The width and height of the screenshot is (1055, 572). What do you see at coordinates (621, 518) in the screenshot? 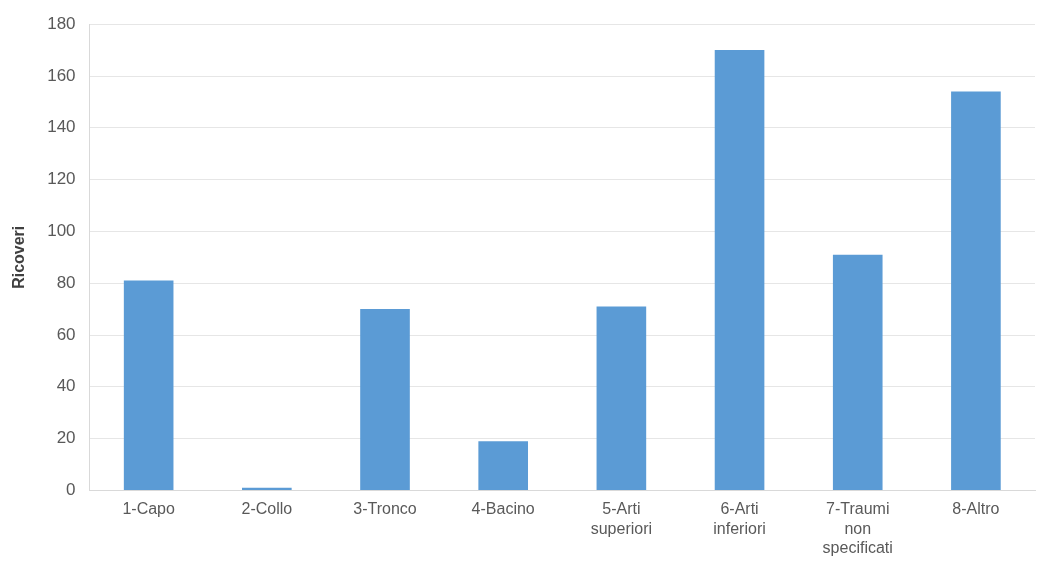
I see `x-tick-label: 5-Arti superiori` at bounding box center [621, 518].